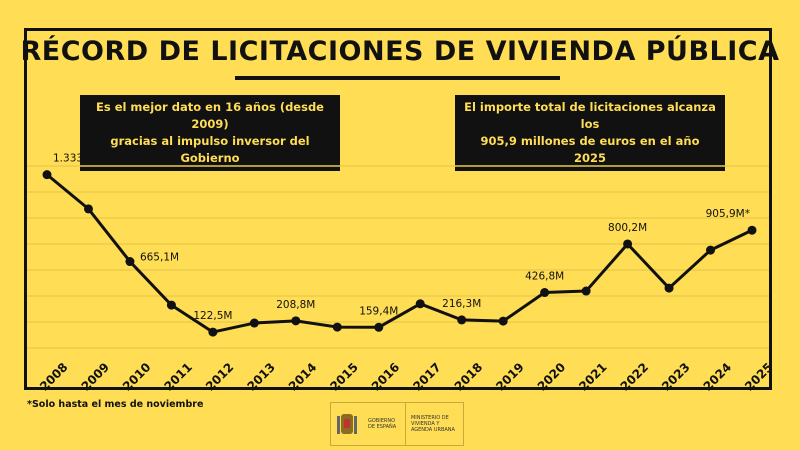 This screenshot has height=450, width=800. Describe the element at coordinates (347, 424) in the screenshot. I see `coat-of-arms-icon` at that location.